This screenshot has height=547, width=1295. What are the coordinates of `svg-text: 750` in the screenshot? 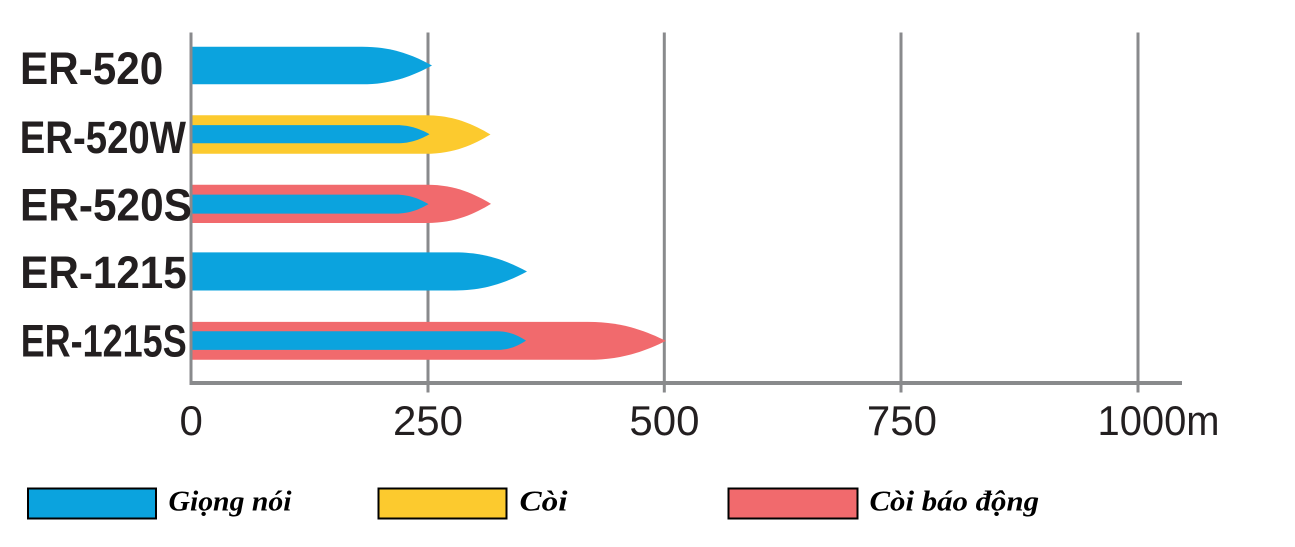 It's located at (902, 420).